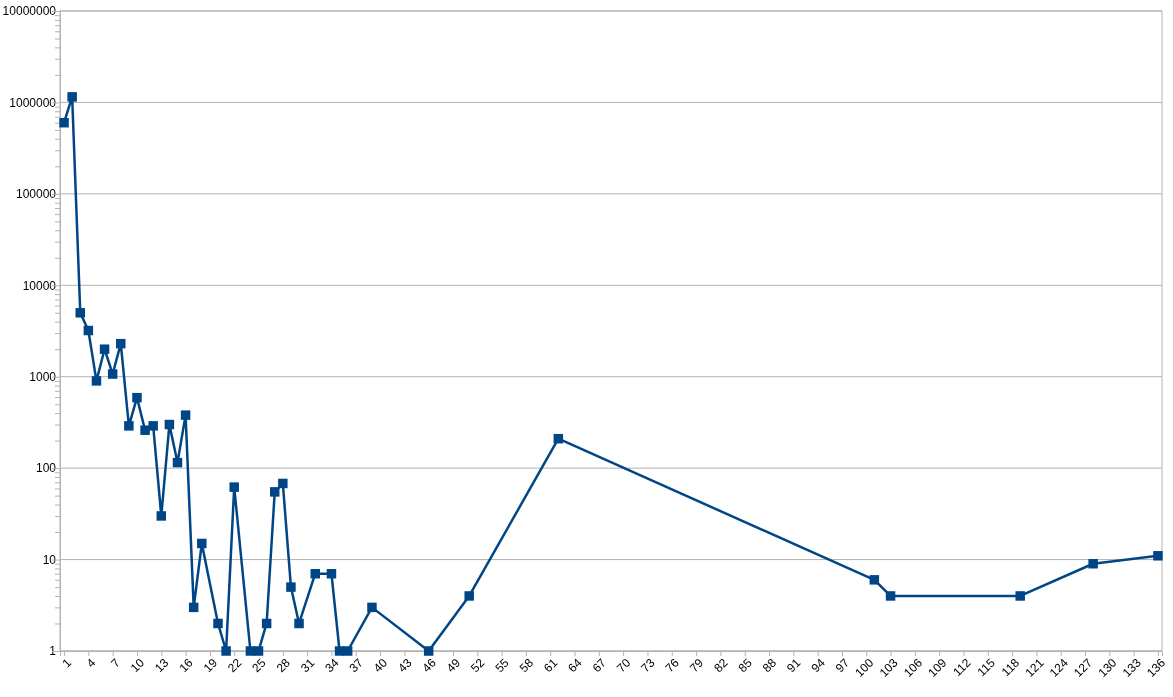  I want to click on x-tick-label: 52, so click(478, 665).